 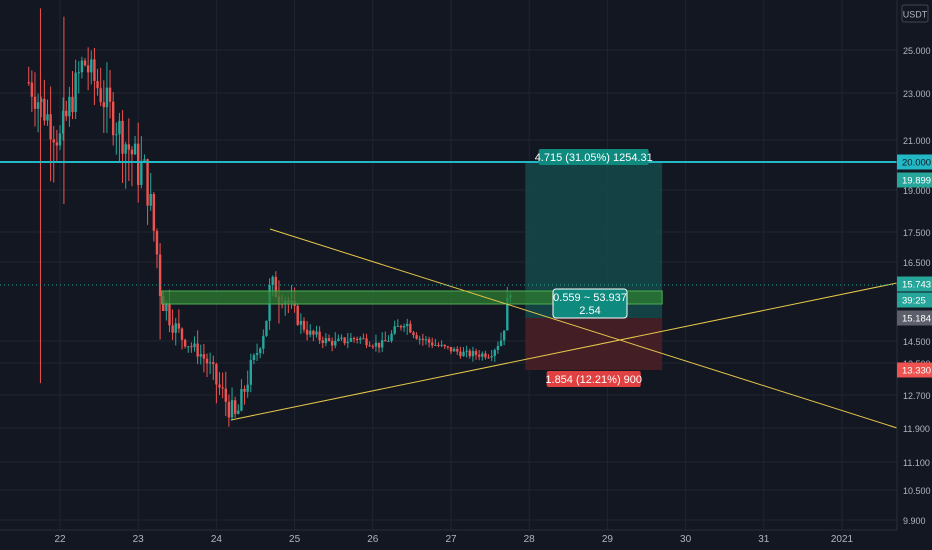 I want to click on target-label: 4.715 (31.05%) 1254.31, so click(x=594, y=157).